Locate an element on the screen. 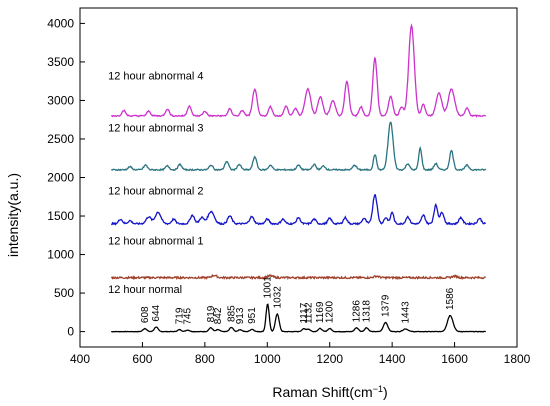  peak-label: 913 is located at coordinates (240, 315).